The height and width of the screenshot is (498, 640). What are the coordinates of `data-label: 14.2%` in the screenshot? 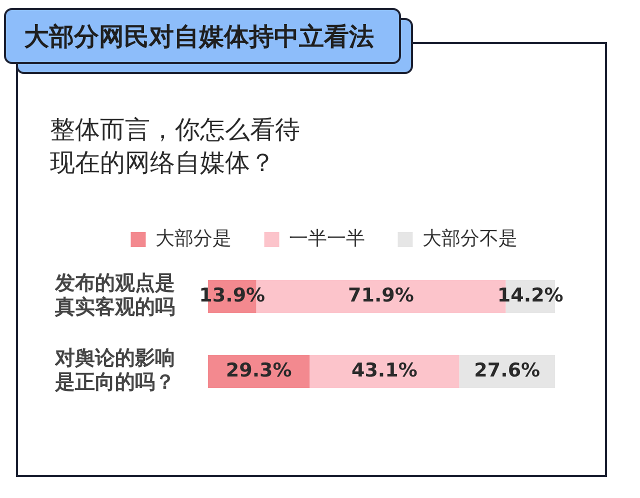 It's located at (530, 295).